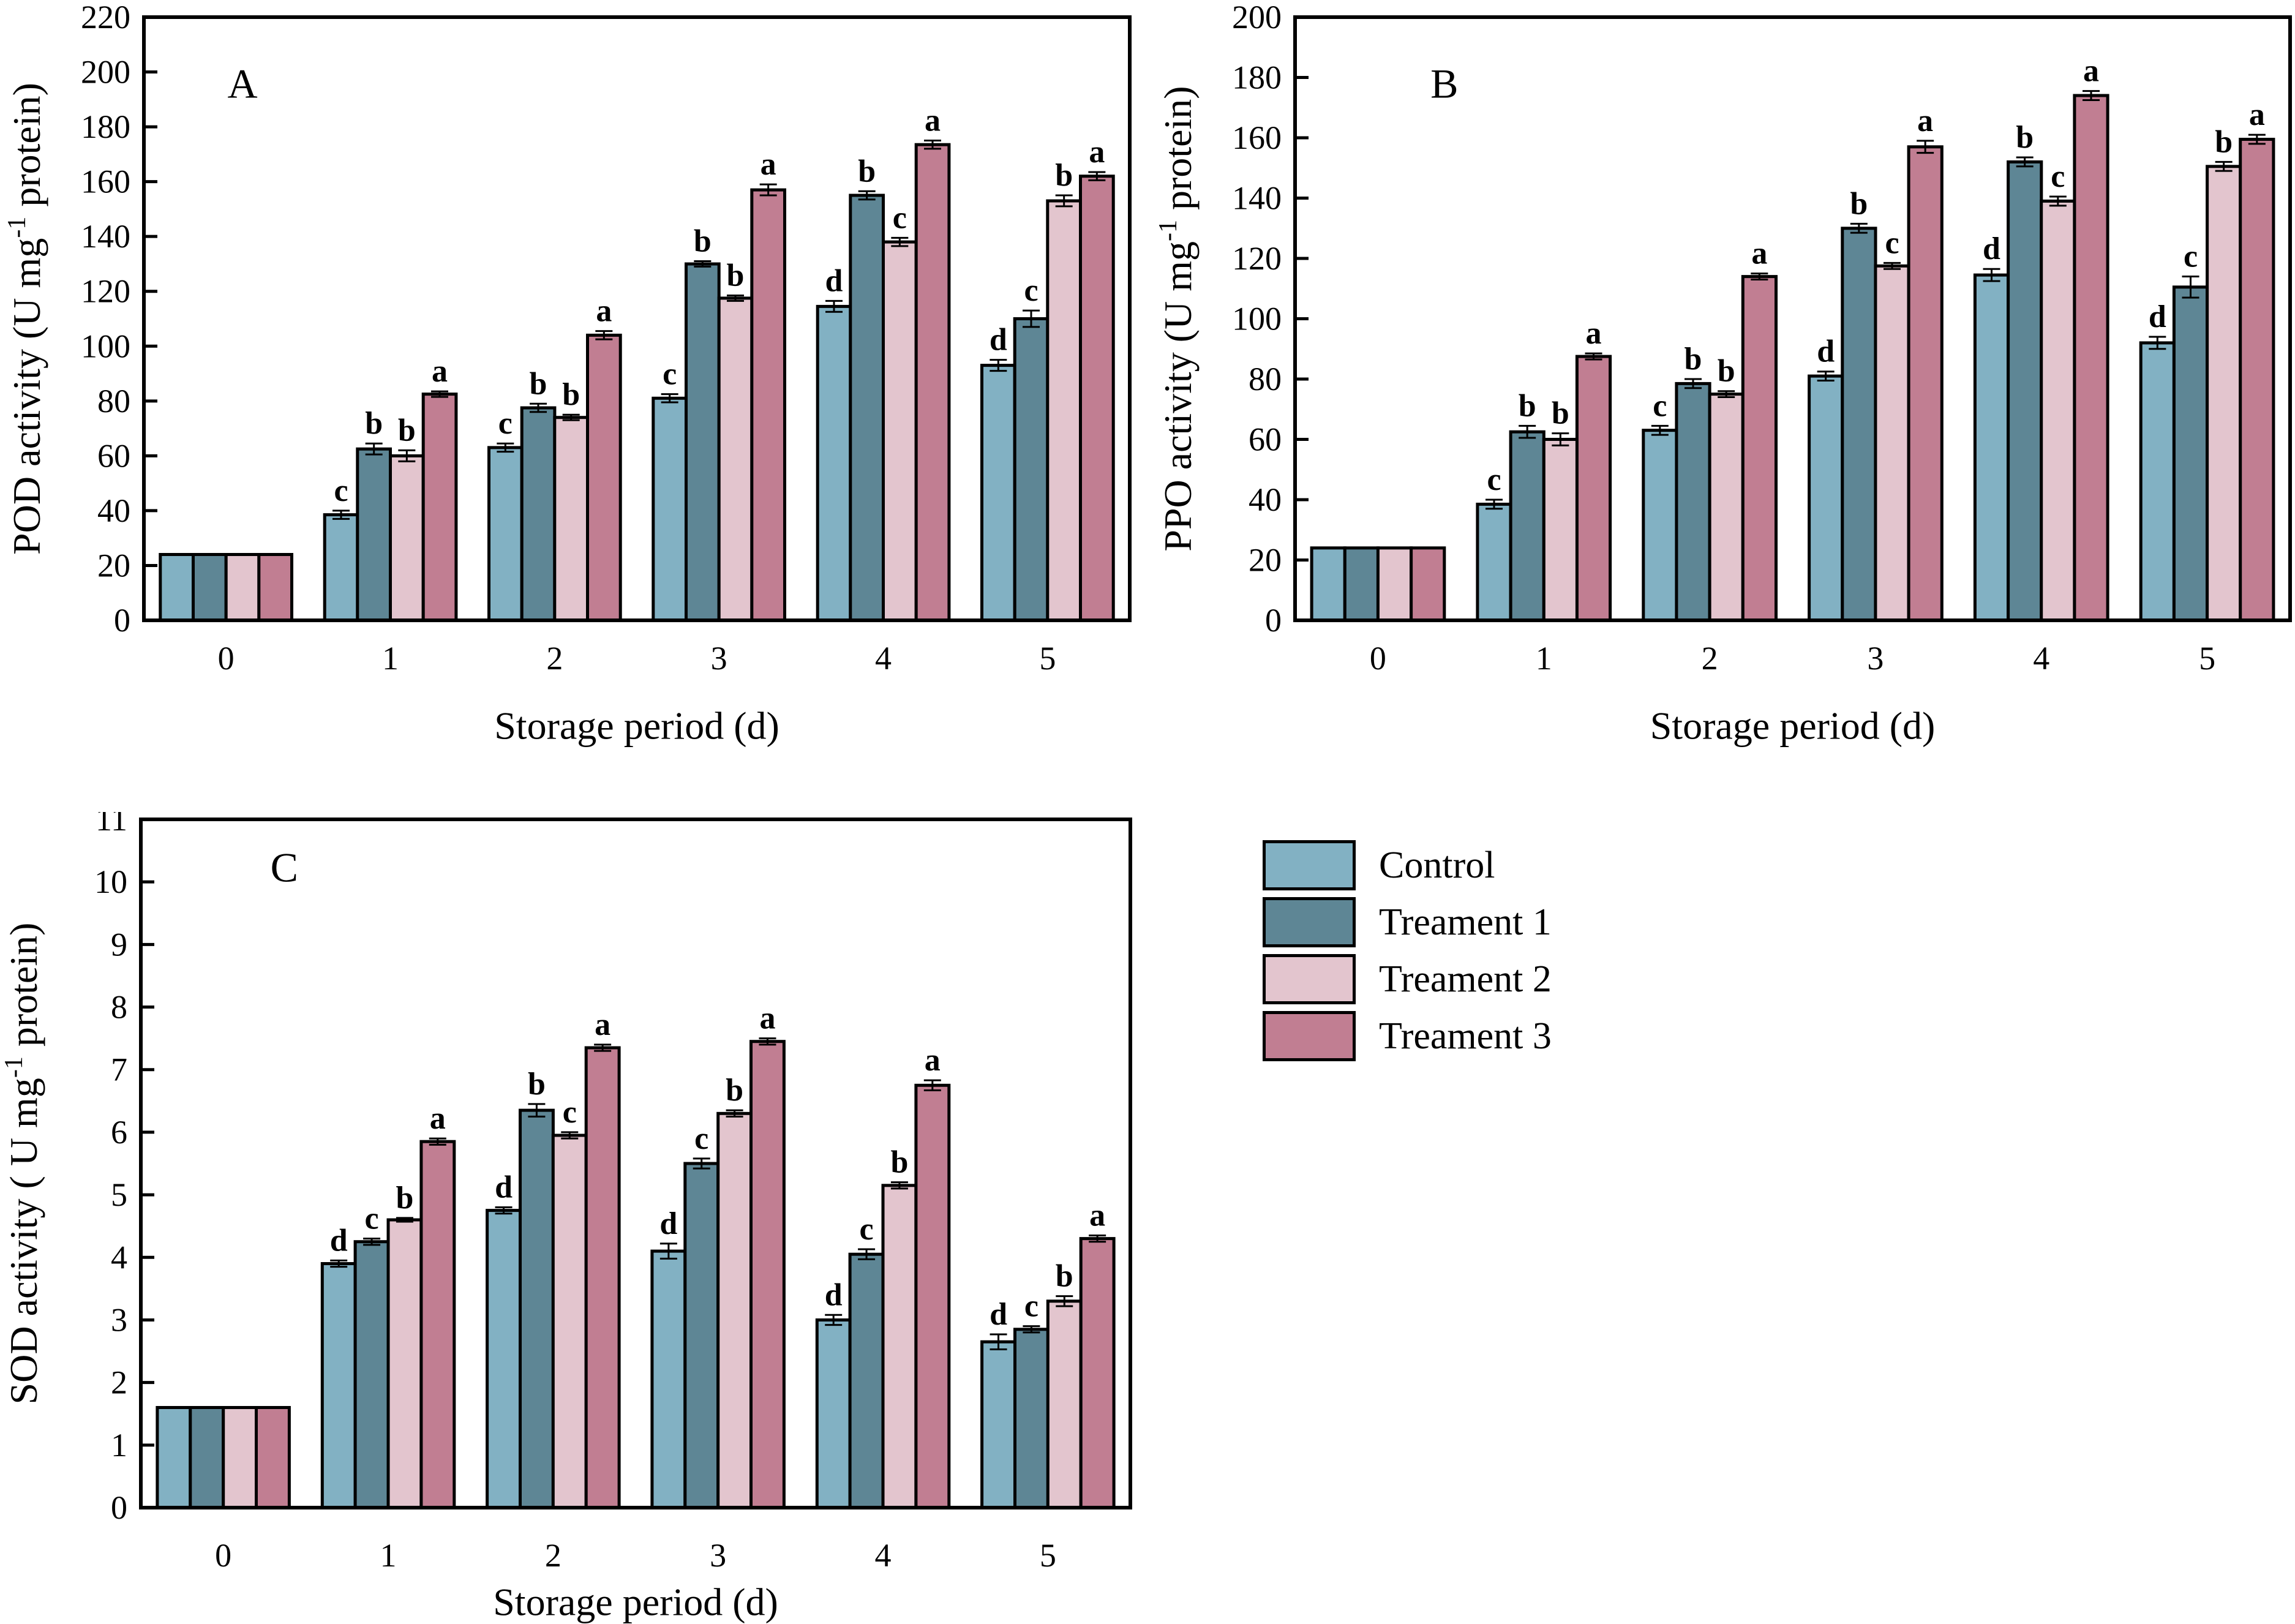  Describe the element at coordinates (110, 881) in the screenshot. I see `y-tick-label: 10` at that location.